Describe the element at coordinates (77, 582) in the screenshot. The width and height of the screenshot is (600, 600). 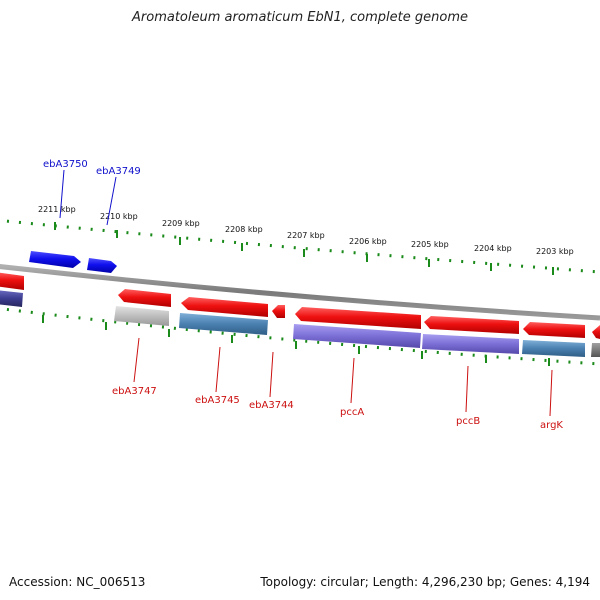
I see `accession-text: Accession: NC_006513` at that location.